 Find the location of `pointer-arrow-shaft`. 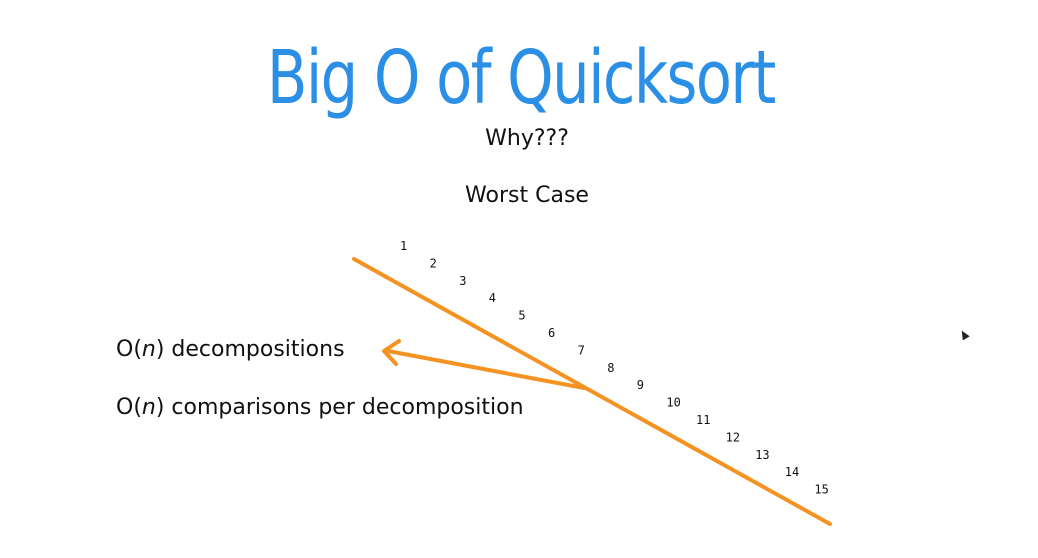

pointer-arrow-shaft is located at coordinates (486, 369).